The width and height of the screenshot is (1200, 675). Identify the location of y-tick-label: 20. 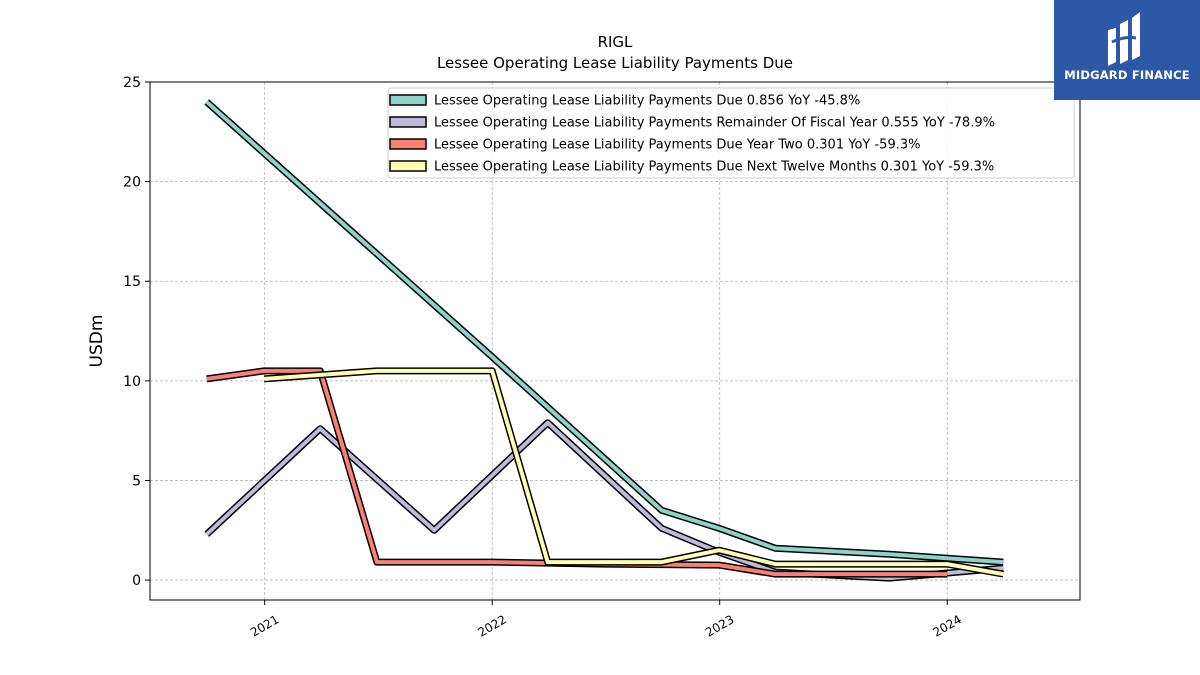
(132, 183).